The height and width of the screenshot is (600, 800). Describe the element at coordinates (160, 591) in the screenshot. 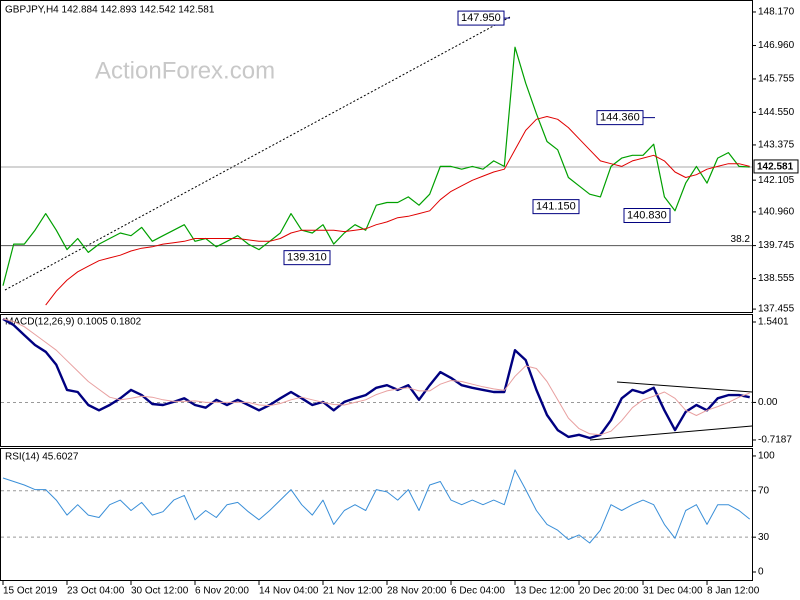

I see `x-tick-label: 30 Oct 12:00` at that location.